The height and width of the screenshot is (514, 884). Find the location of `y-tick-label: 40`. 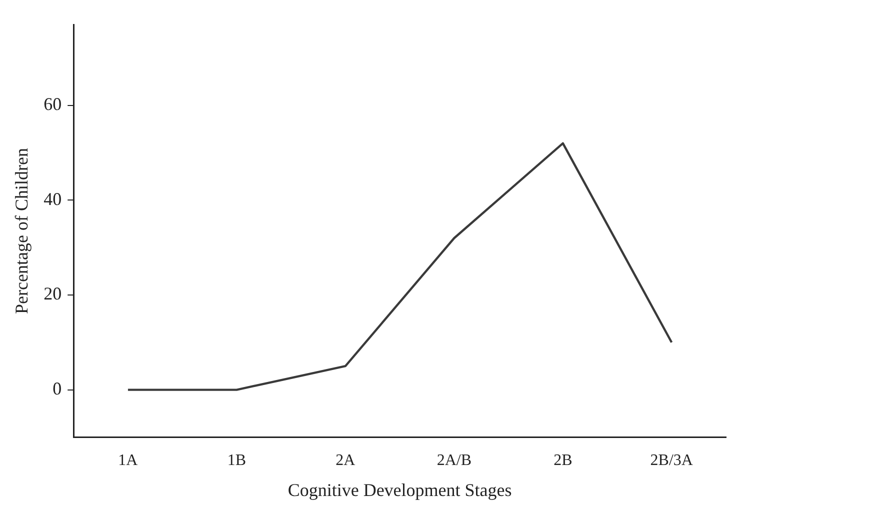

y-tick-label: 40 is located at coordinates (53, 198).